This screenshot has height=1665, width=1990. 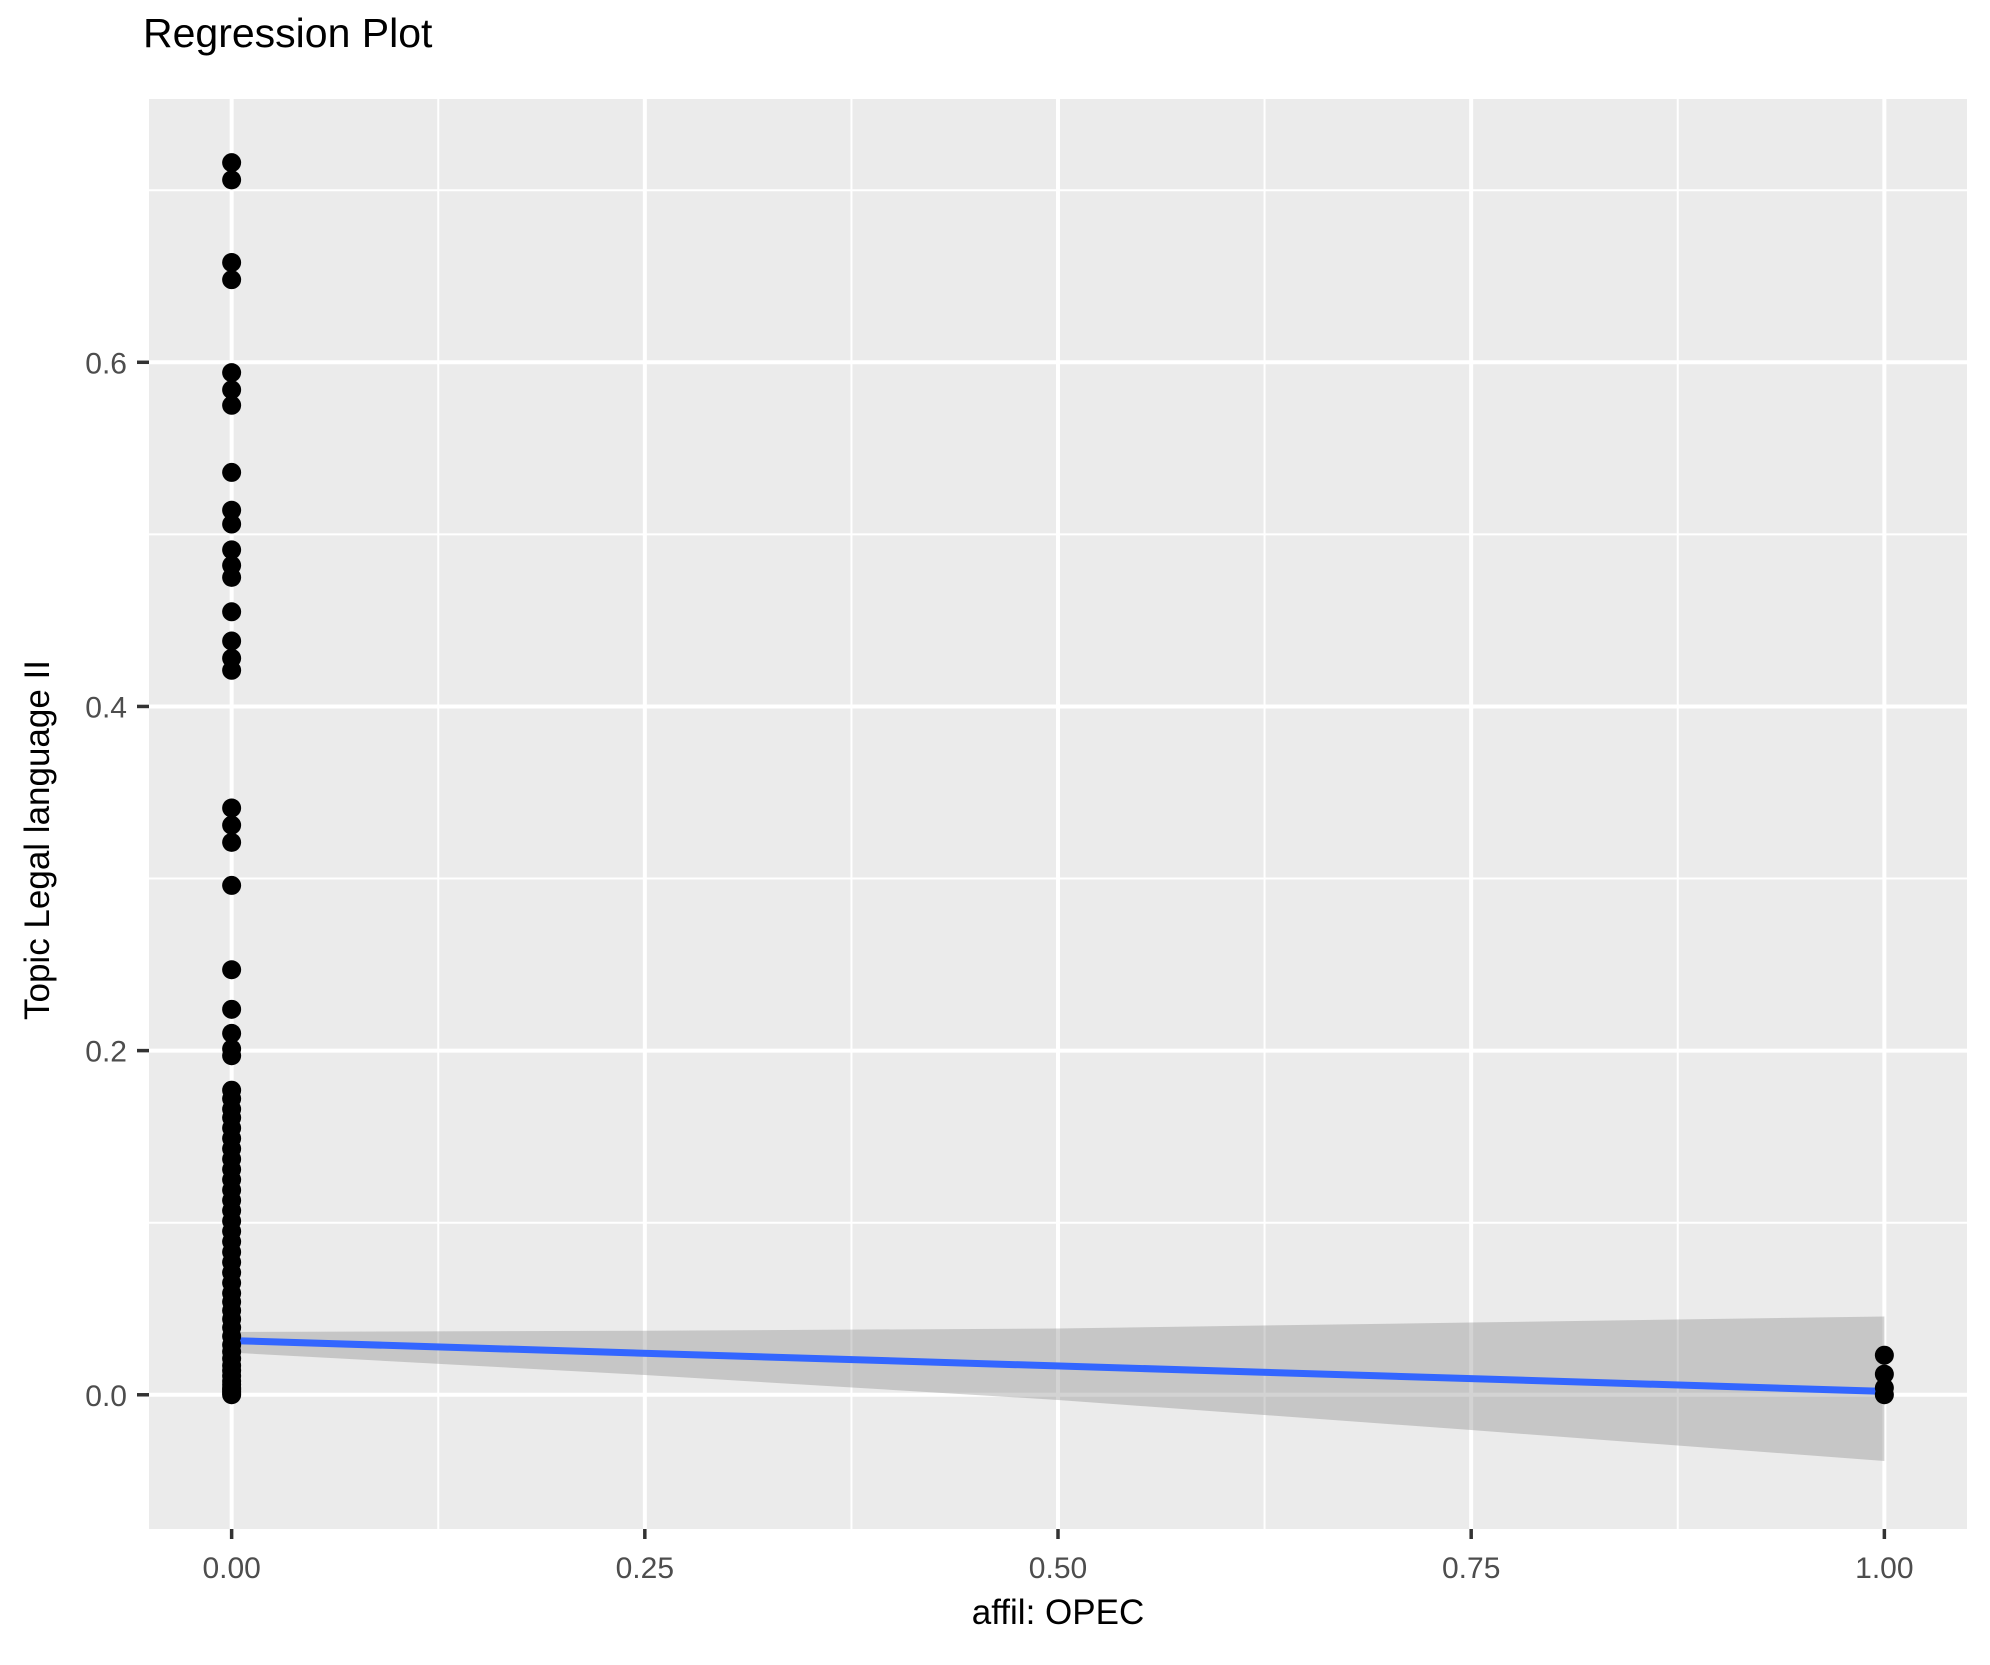 What do you see at coordinates (1058, 1612) in the screenshot?
I see `x-axis-title: affil: OPEC` at bounding box center [1058, 1612].